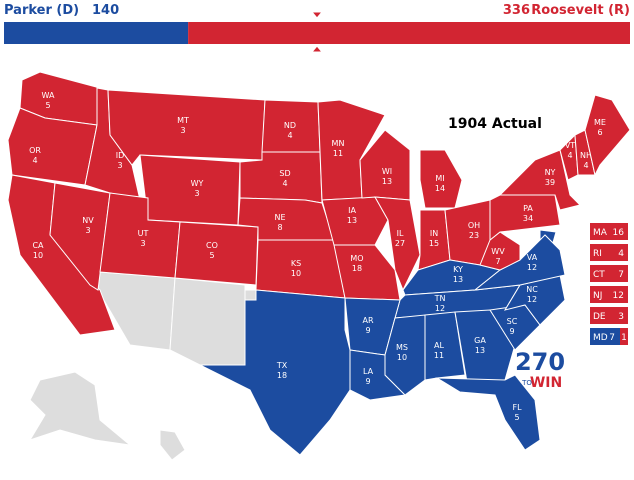 The image size is (634, 480). Describe the element at coordinates (540, 362) in the screenshot. I see `logo-number: 270` at that location.